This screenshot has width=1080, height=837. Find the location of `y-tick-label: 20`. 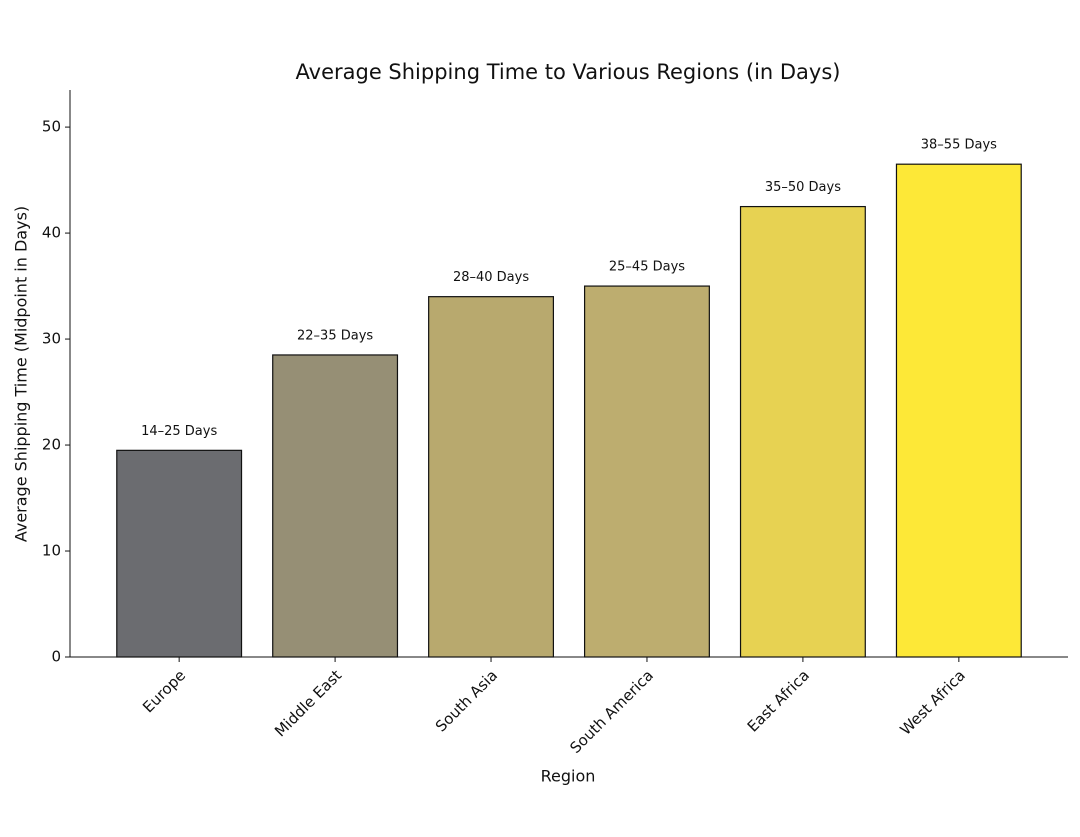

y-tick-label: 20 is located at coordinates (51, 445).